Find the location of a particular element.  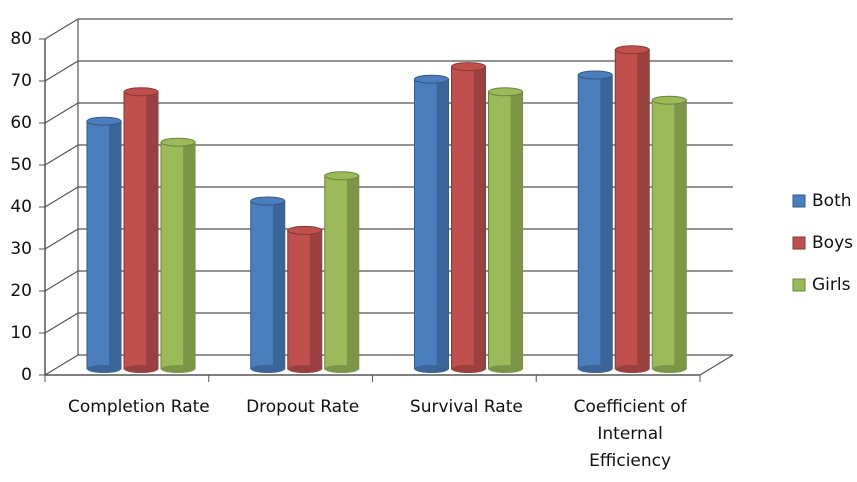

legend-label: Girls is located at coordinates (831, 285).